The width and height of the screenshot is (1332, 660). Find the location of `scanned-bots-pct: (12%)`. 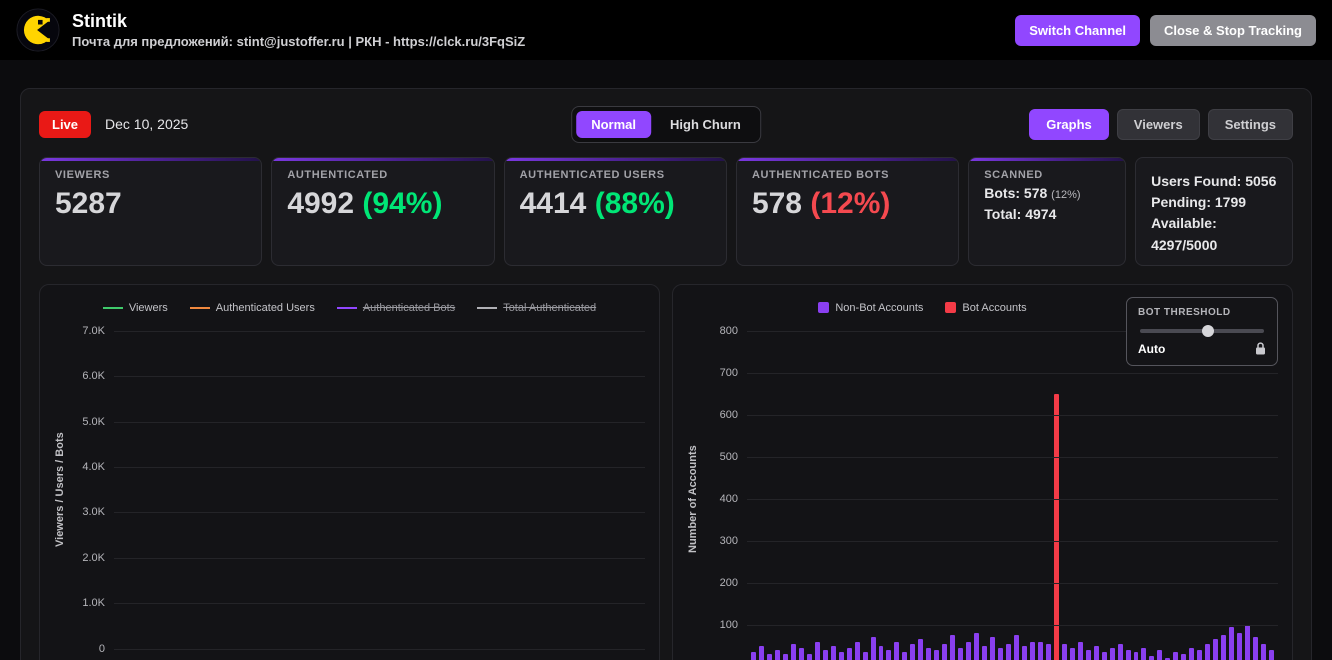

scanned-bots-pct: (12%) is located at coordinates (1066, 195).